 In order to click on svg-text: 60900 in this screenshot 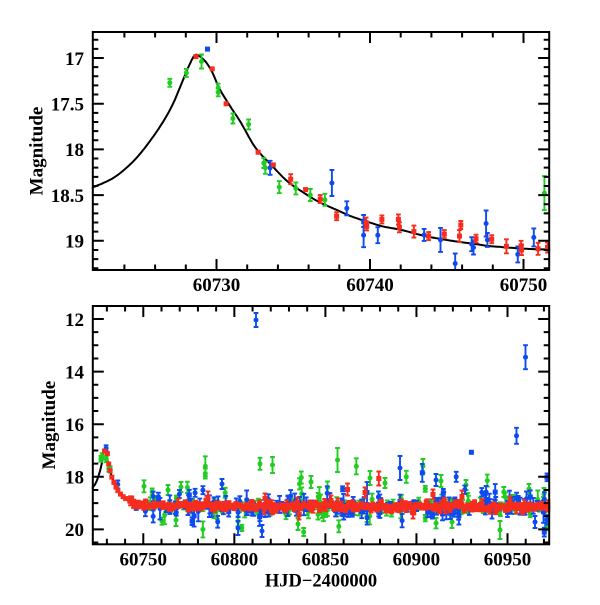, I will do `click(417, 560)`.